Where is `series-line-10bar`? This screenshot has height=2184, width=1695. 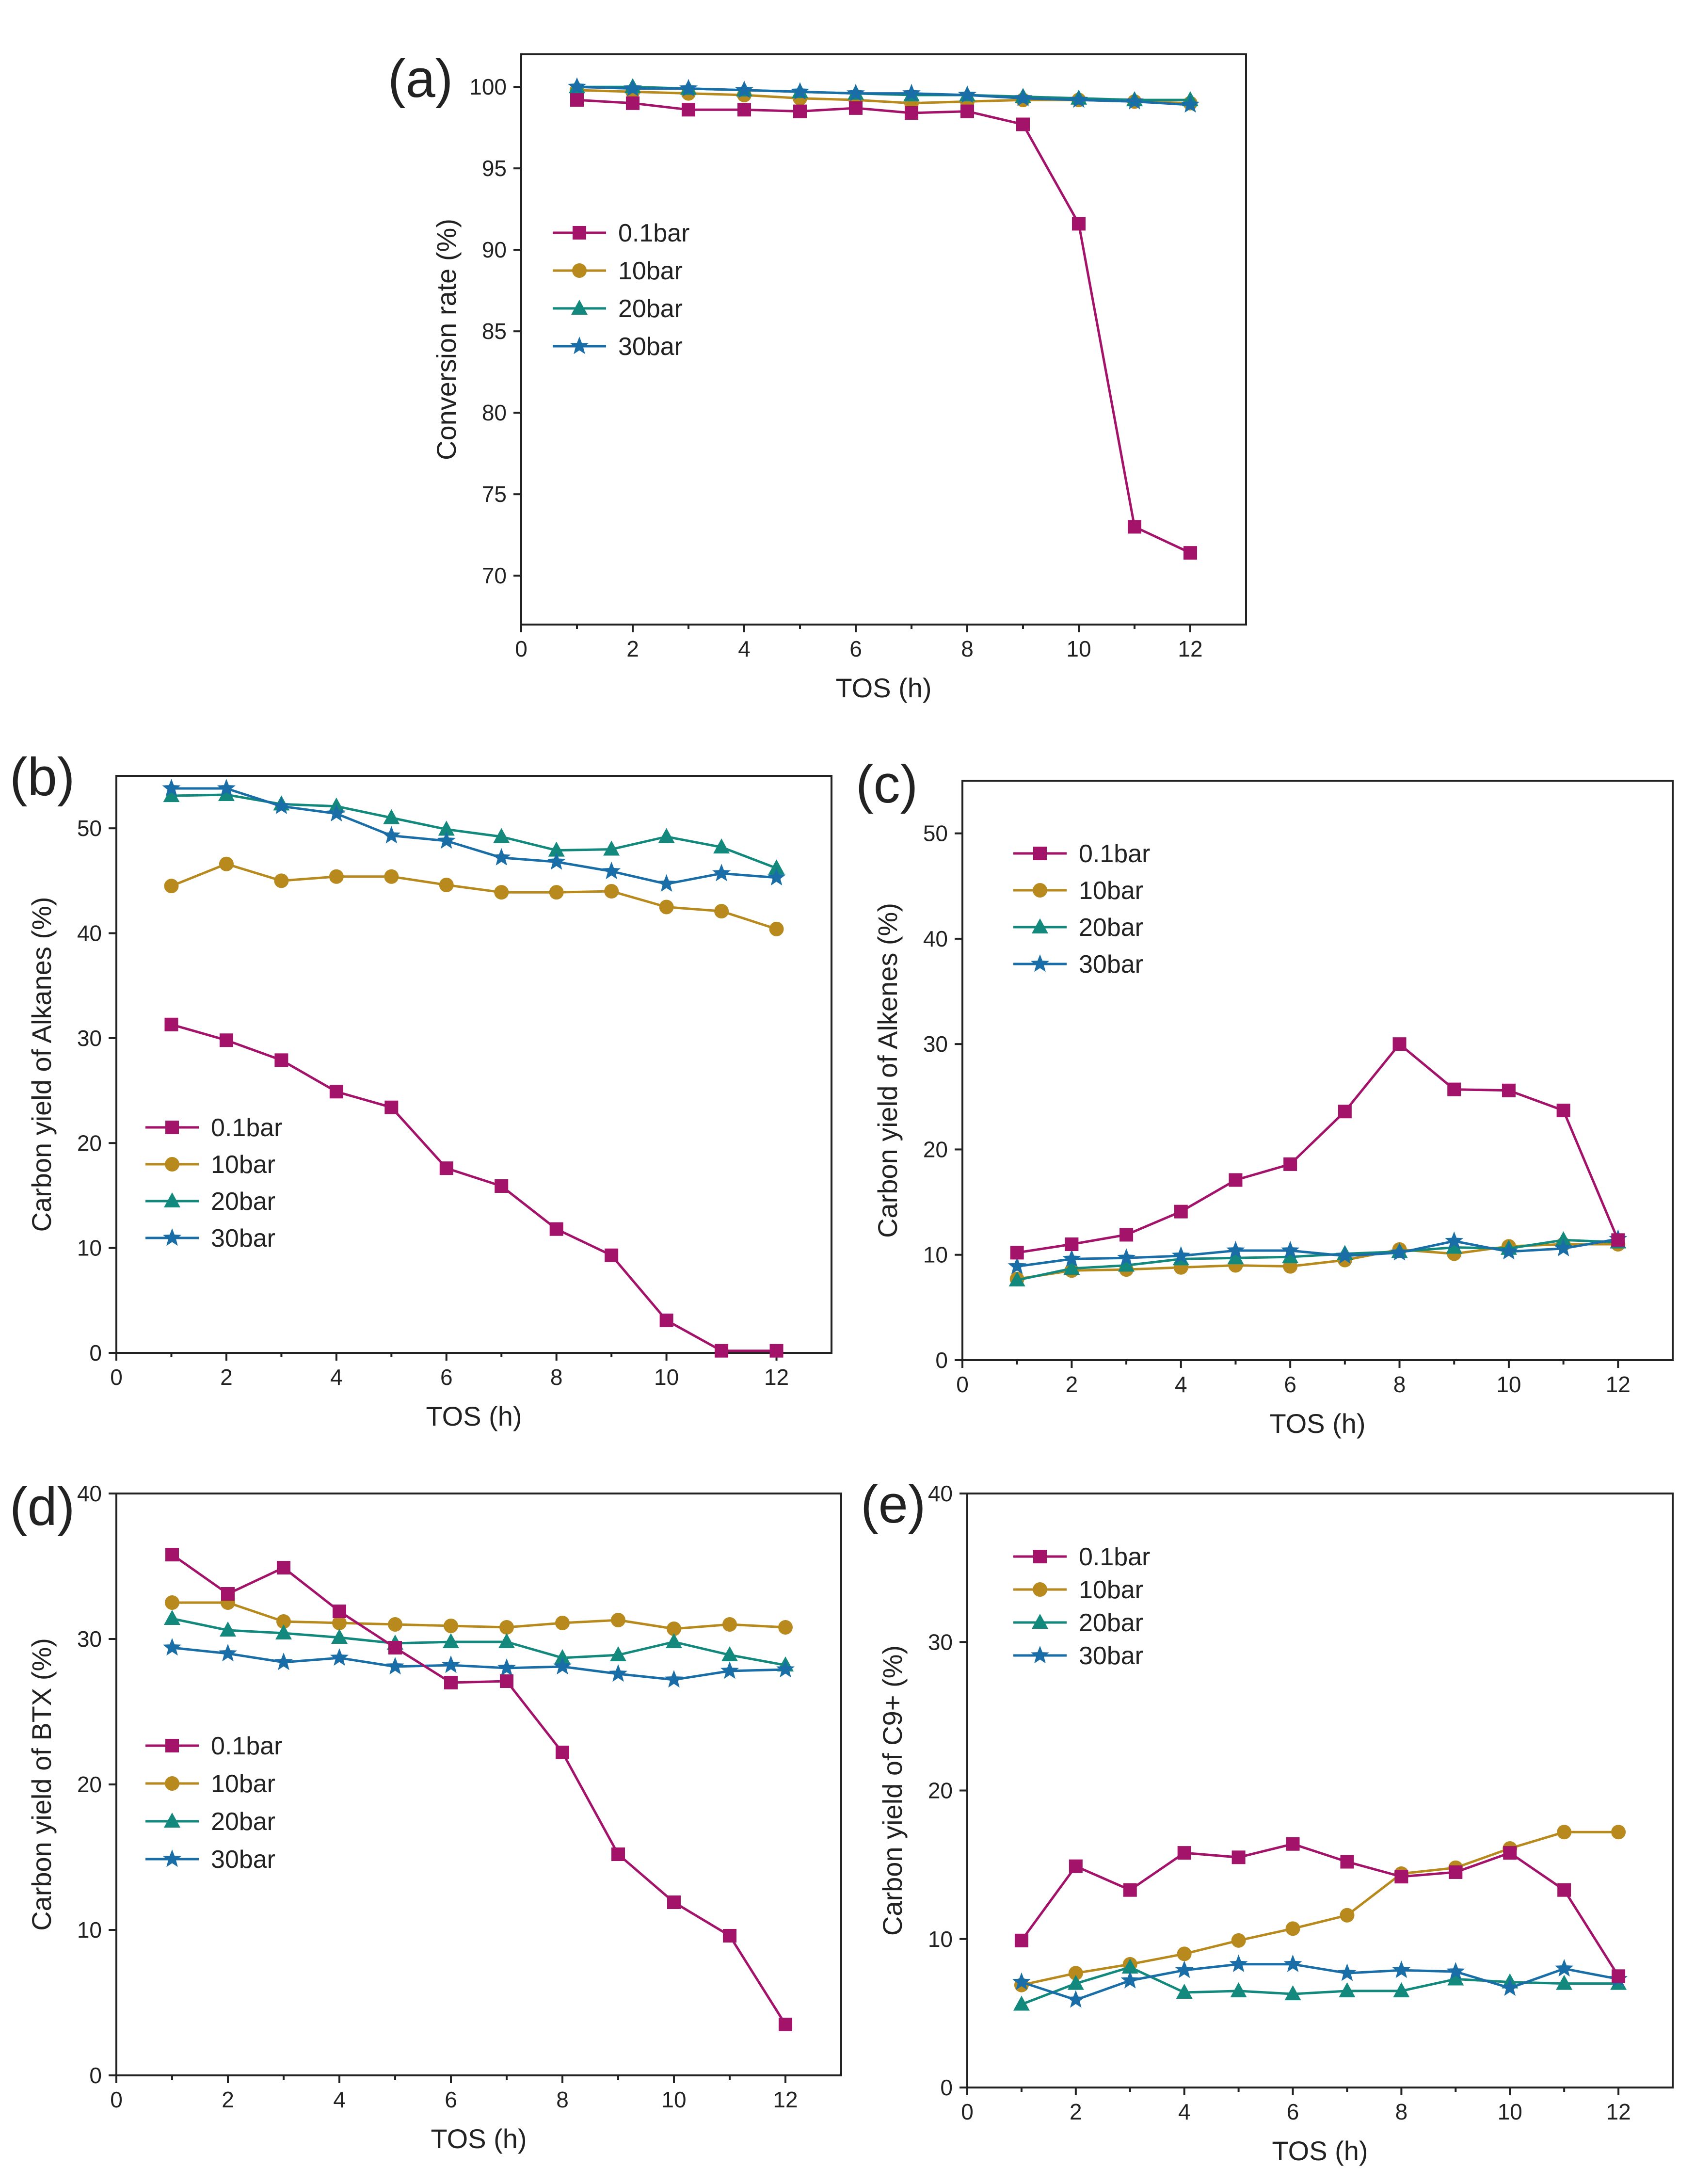 series-line-10bar is located at coordinates (474, 897).